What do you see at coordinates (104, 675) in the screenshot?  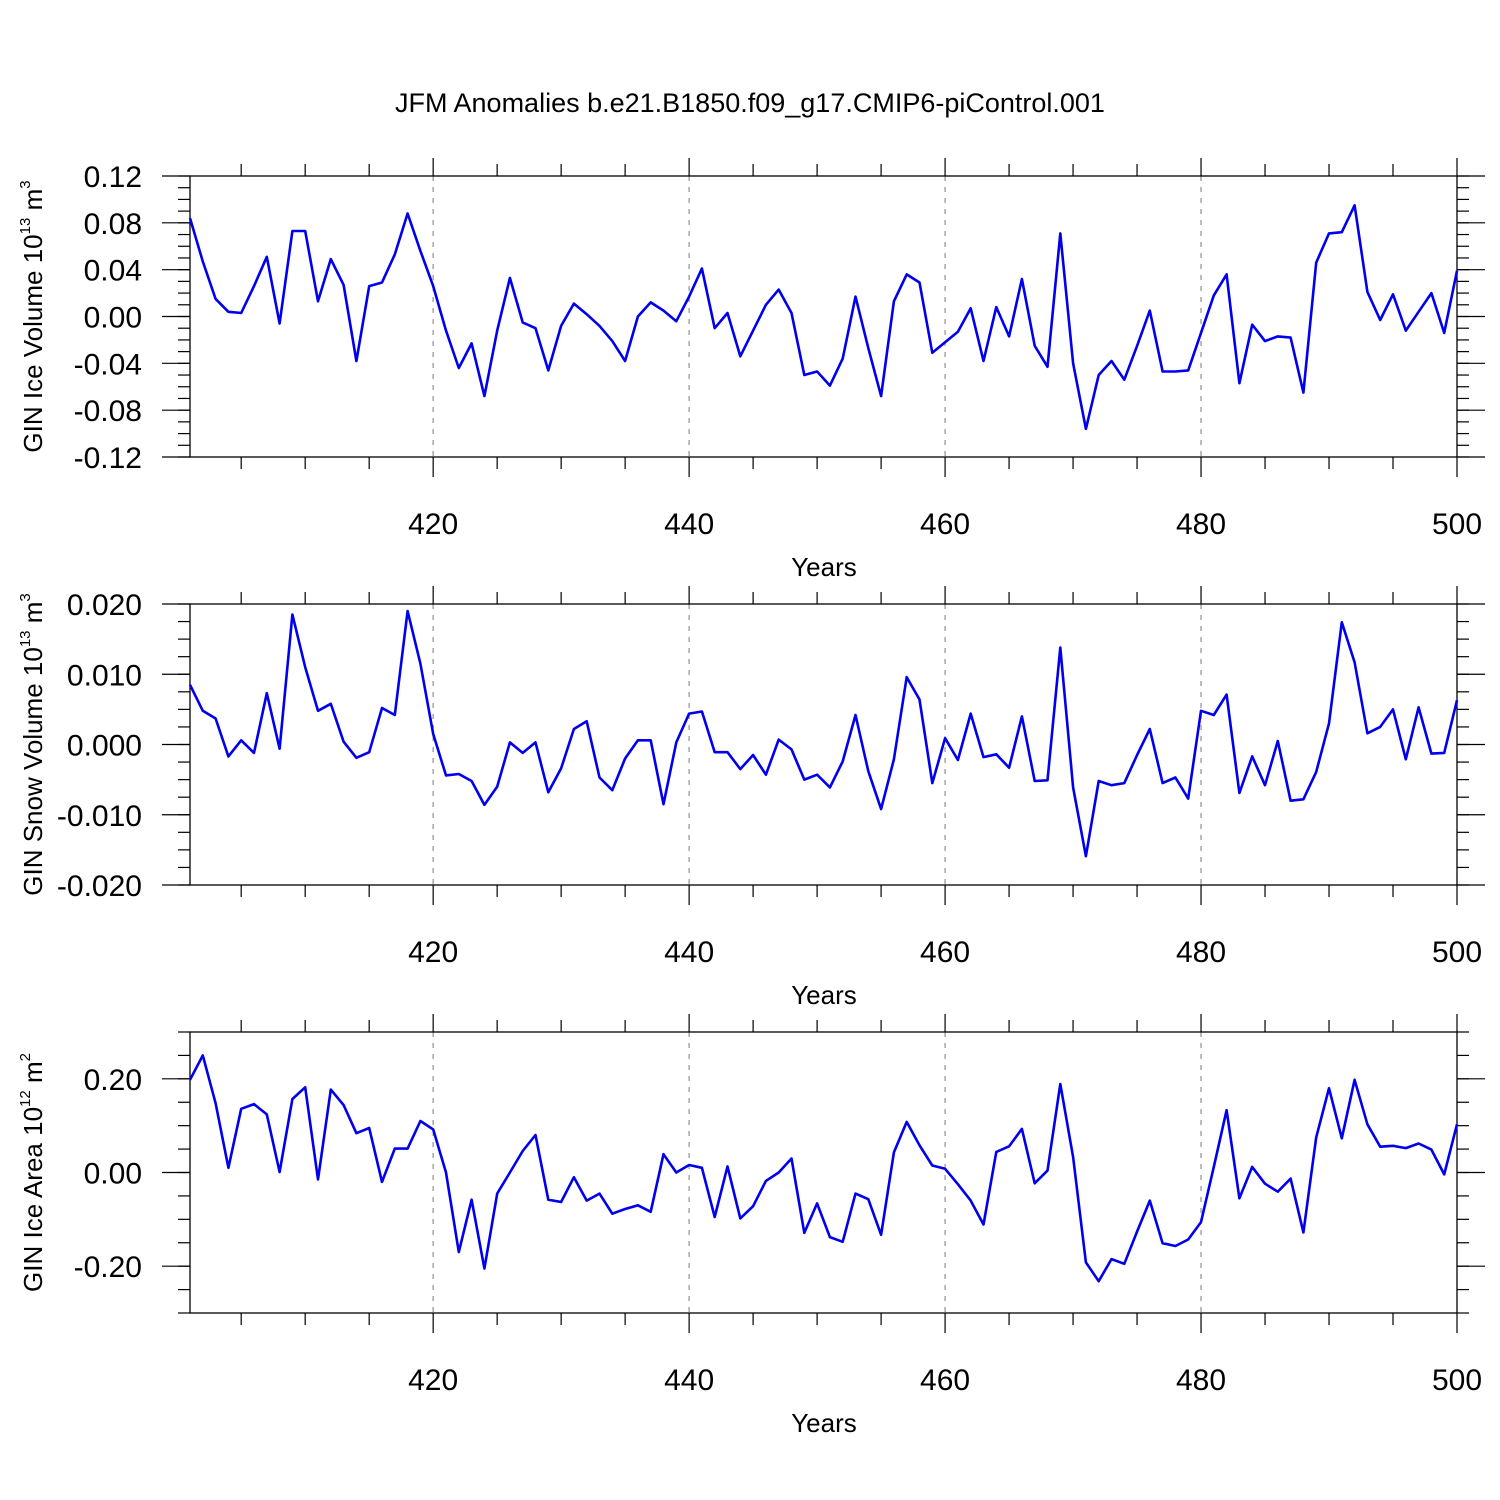 I see `y-tick-label: 0.010` at bounding box center [104, 675].